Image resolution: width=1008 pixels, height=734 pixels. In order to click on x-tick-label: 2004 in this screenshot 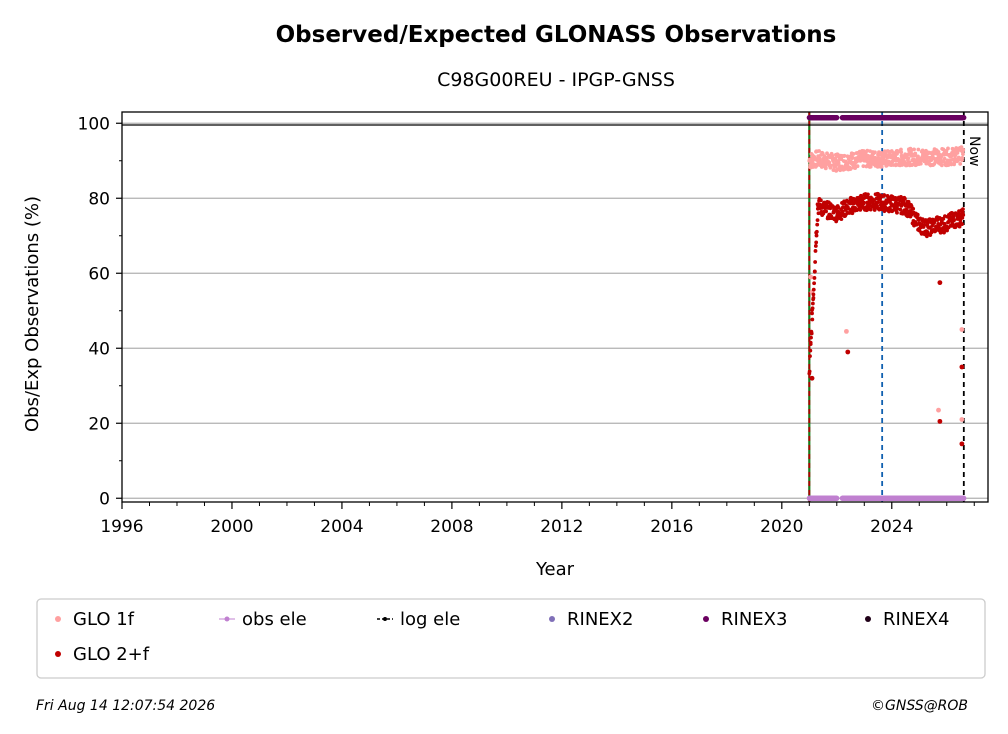, I will do `click(341, 527)`.